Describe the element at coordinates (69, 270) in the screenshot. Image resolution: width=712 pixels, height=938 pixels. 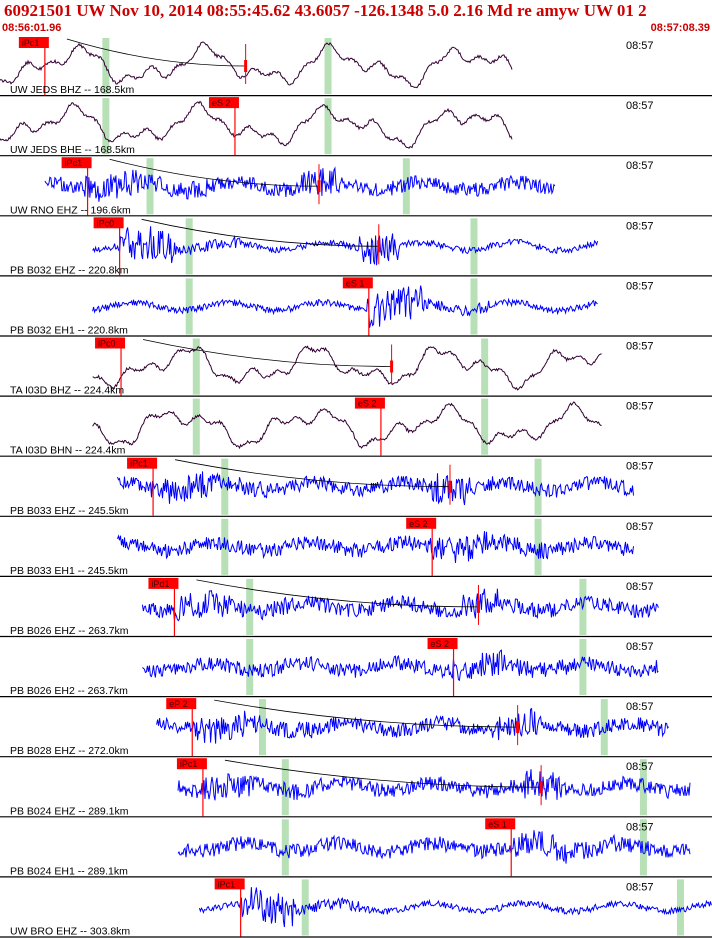
I see `station-label: PB B032 EHZ -- 220.8km` at that location.